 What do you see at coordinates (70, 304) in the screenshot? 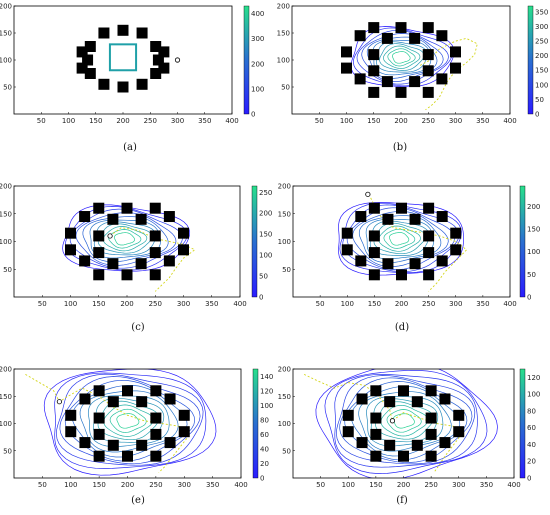
I see `x-tick-label: 100` at bounding box center [70, 304].